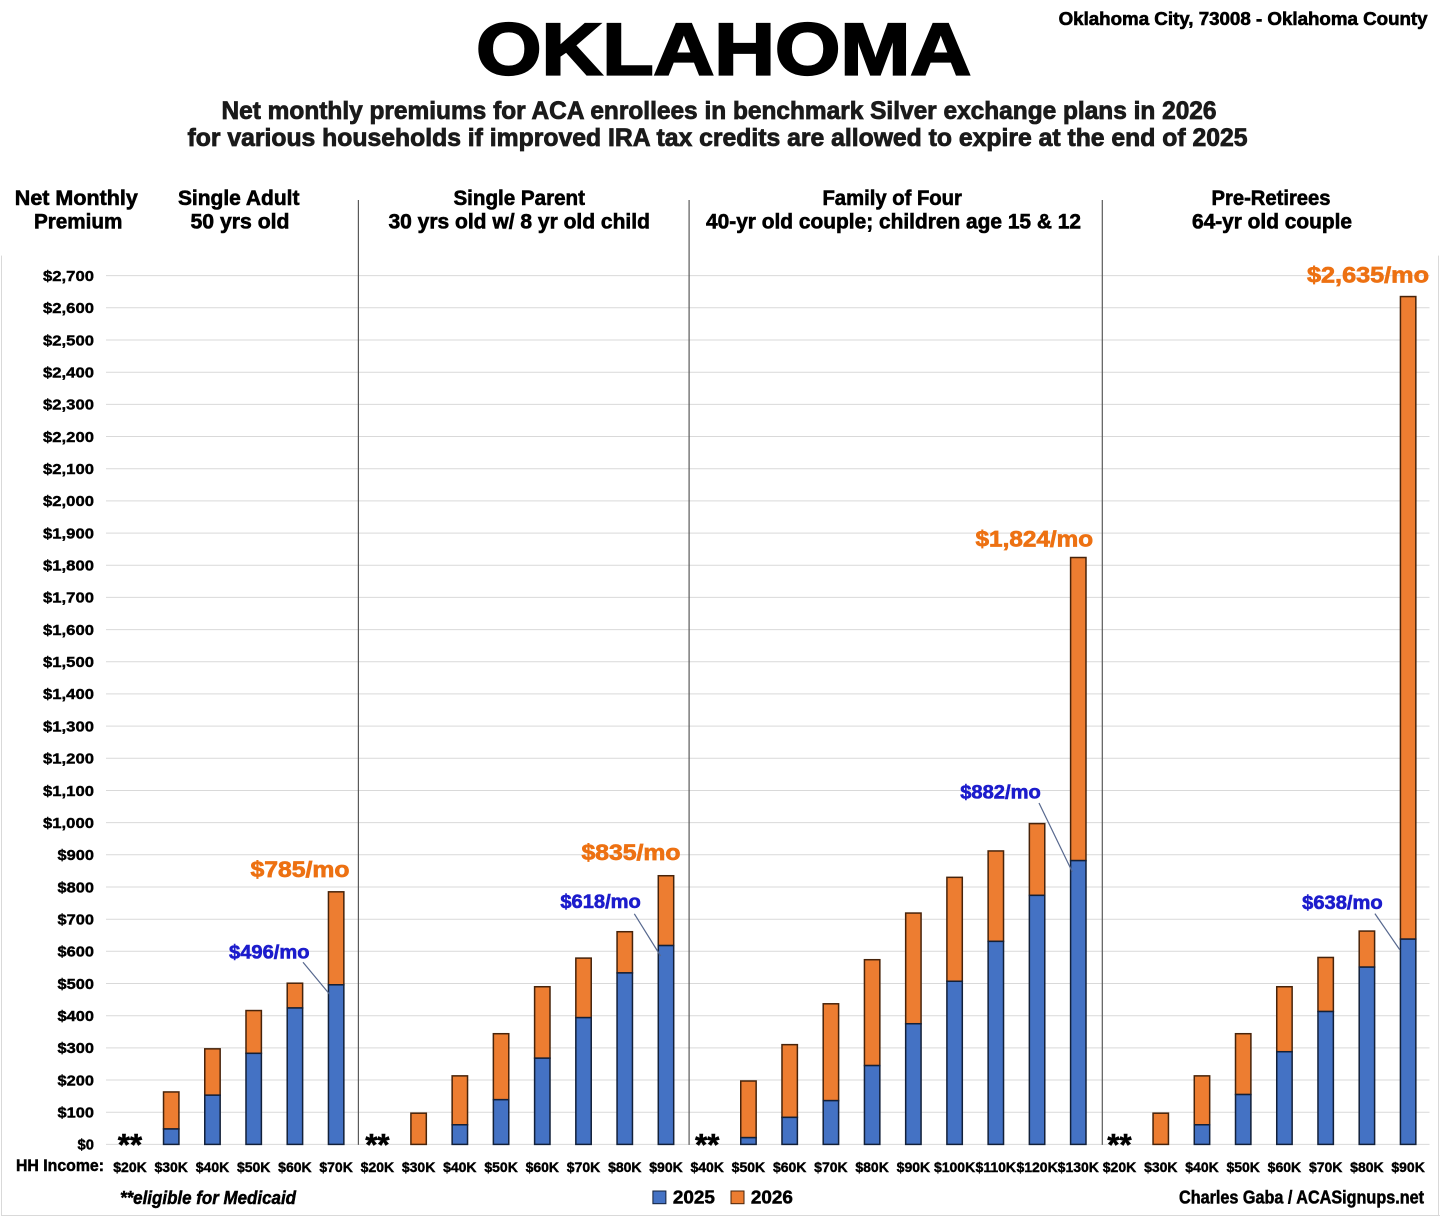  What do you see at coordinates (76, 887) in the screenshot?
I see `svg-text: $800` at bounding box center [76, 887].